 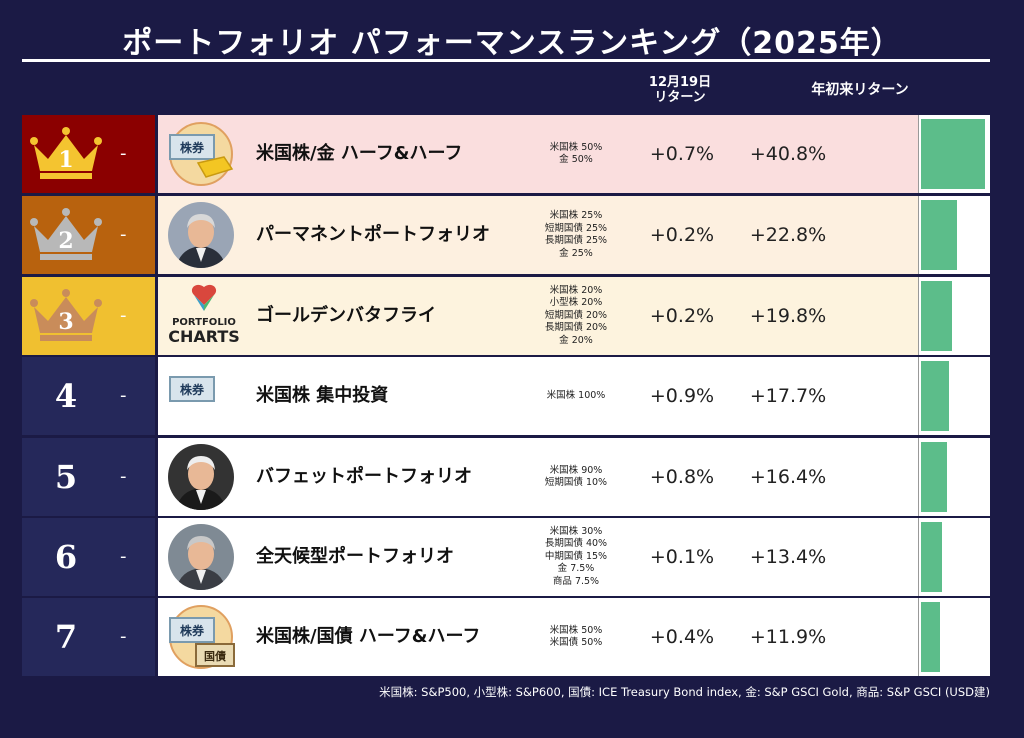 I want to click on allocation-list: 米国株 25% 短期国債 25% 長期国債 25% 金 25%, so click(x=576, y=235).